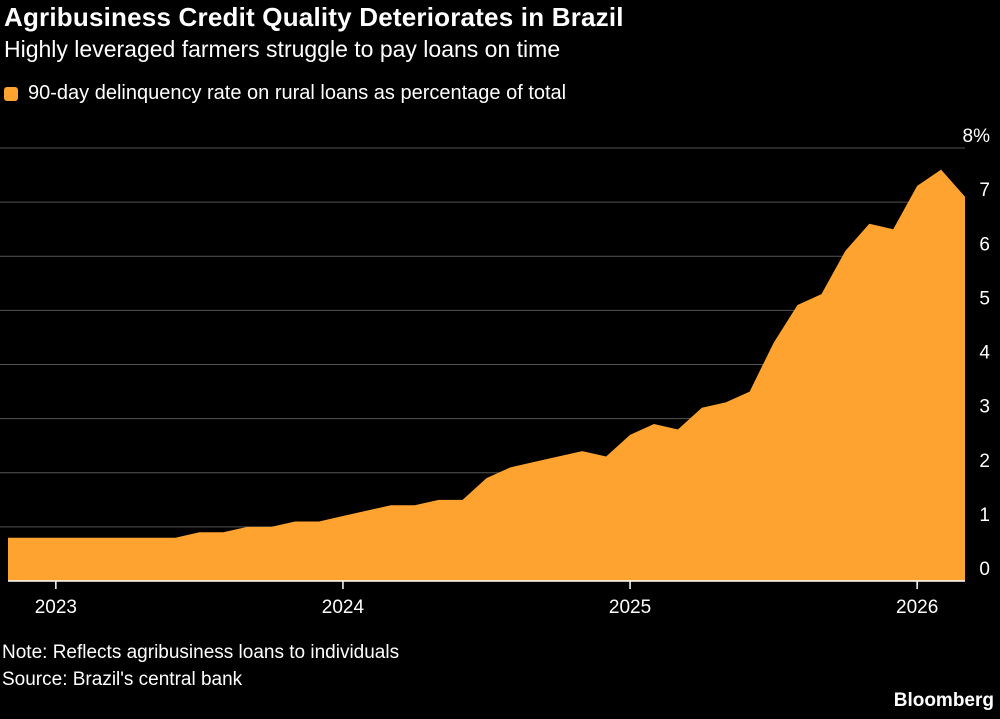 The width and height of the screenshot is (1000, 719). I want to click on x-tick-label: 2024, so click(343, 607).